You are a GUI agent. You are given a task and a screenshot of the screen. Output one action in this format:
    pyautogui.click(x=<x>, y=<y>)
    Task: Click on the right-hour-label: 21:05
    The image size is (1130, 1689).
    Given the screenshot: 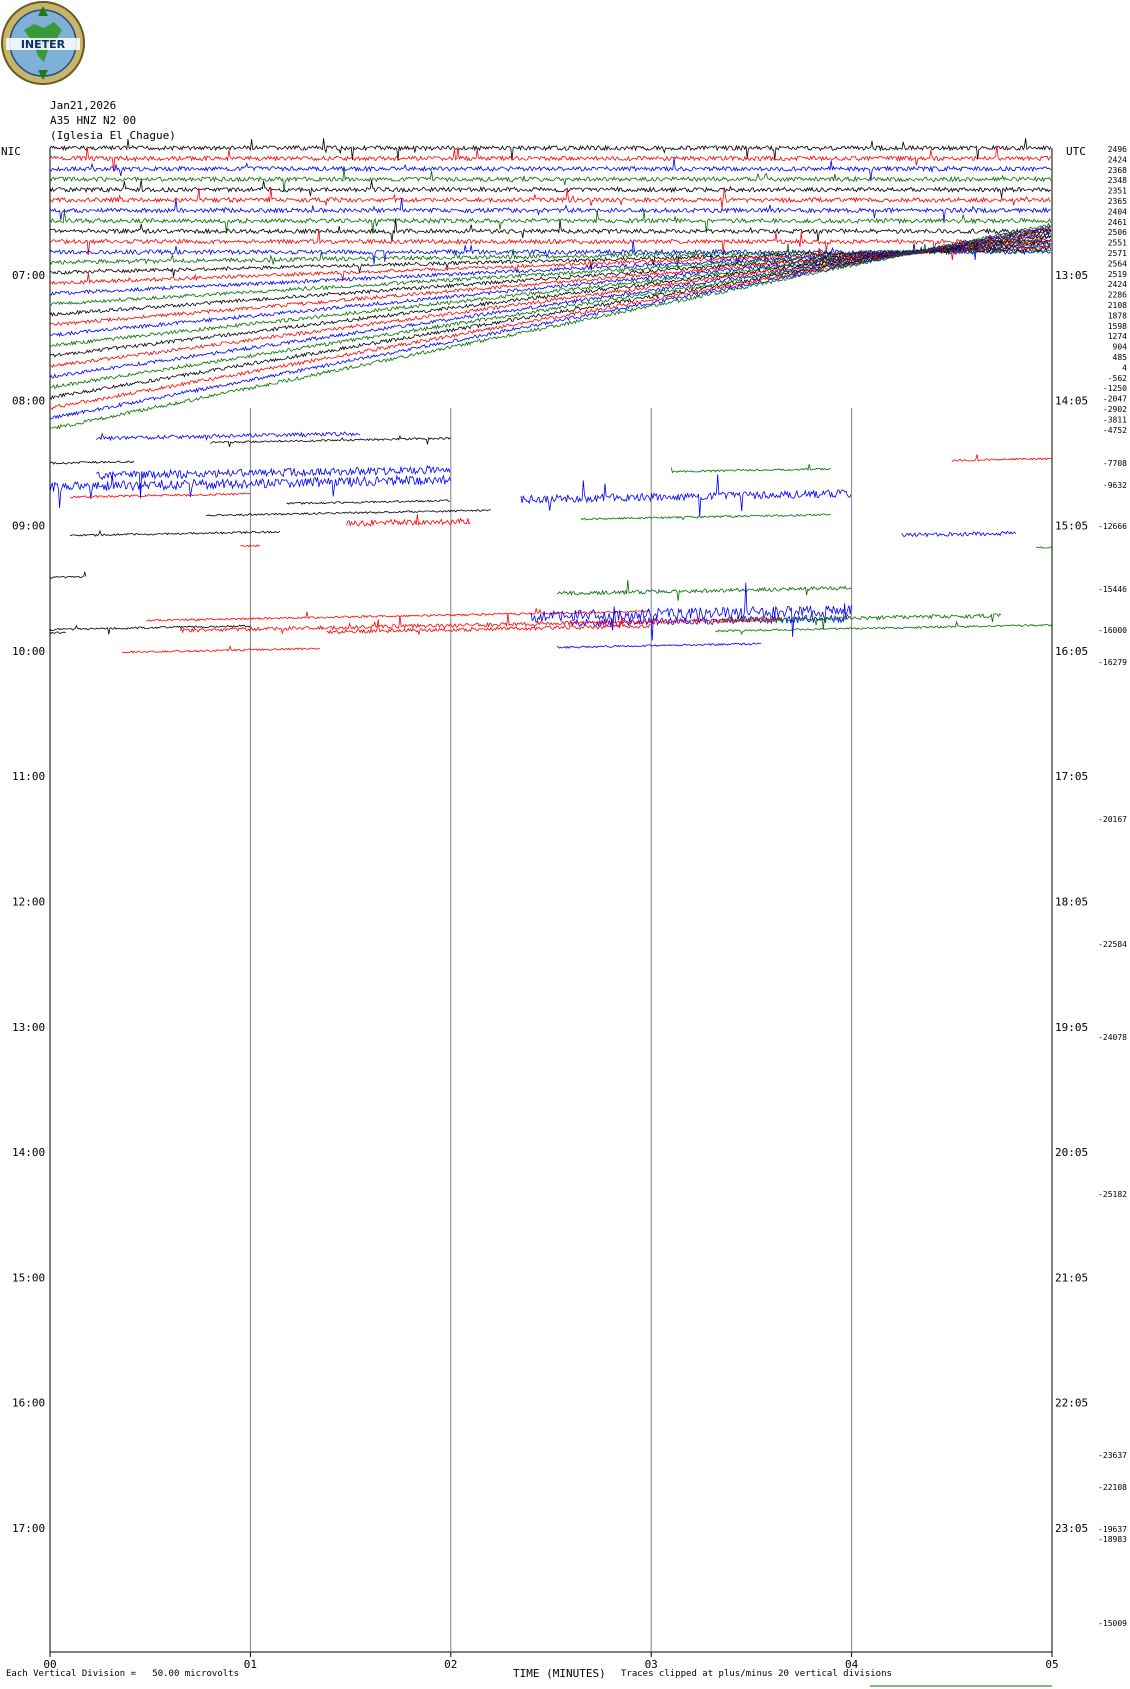 What is the action you would take?
    pyautogui.click(x=1071, y=1277)
    